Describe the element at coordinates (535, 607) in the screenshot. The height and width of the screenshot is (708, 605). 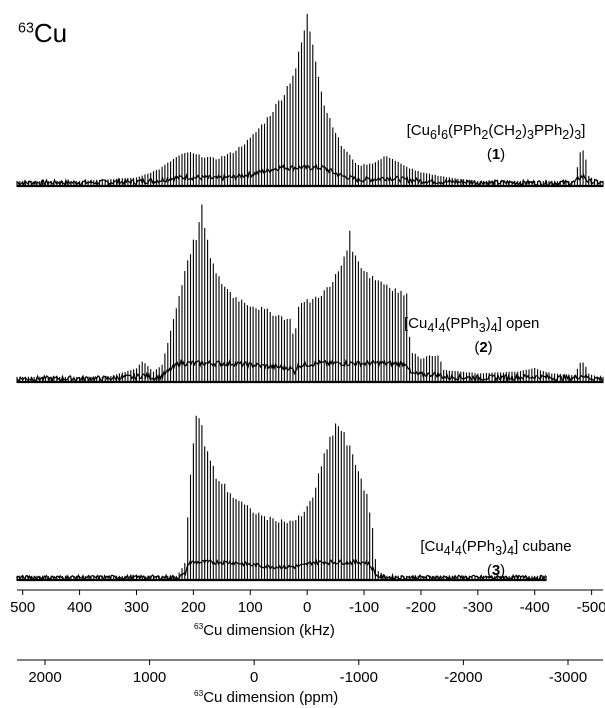
I see `khz-tick-label: -400` at that location.